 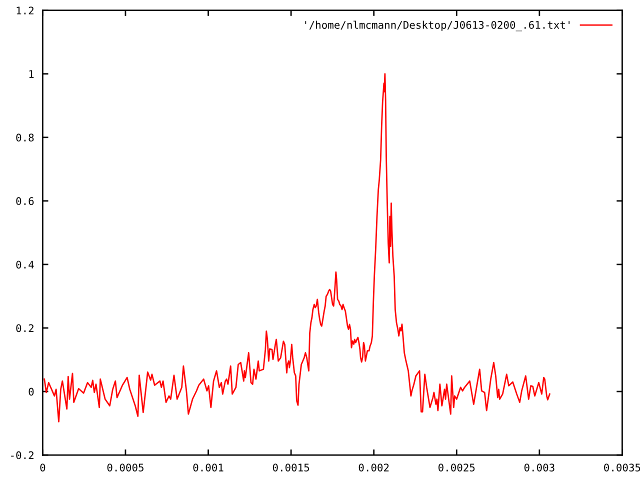 What do you see at coordinates (208, 468) in the screenshot?
I see `x-tick-label: 0.001` at bounding box center [208, 468].